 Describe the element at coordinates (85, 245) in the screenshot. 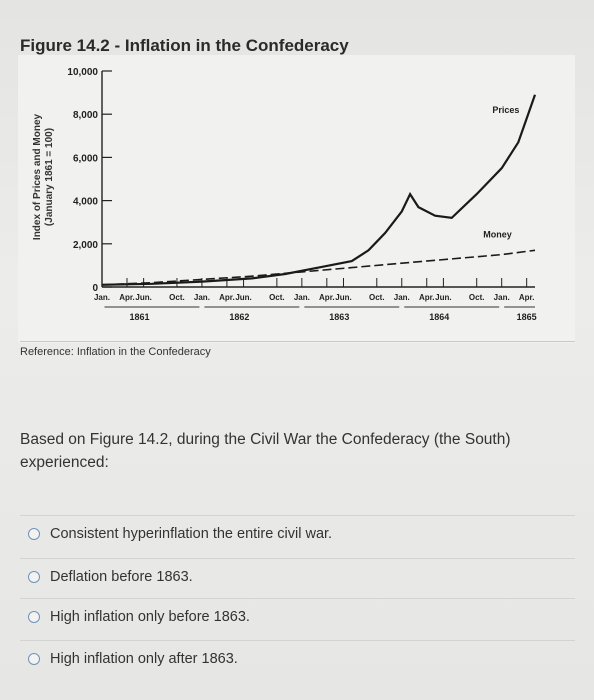

I see `y-tick-label: 2,000` at that location.